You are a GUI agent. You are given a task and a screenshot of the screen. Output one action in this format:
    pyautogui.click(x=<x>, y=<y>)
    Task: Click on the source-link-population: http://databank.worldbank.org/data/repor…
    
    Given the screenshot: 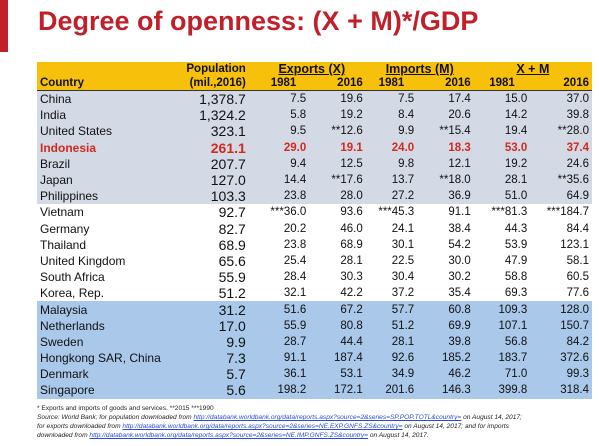 What is the action you would take?
    pyautogui.click(x=327, y=417)
    